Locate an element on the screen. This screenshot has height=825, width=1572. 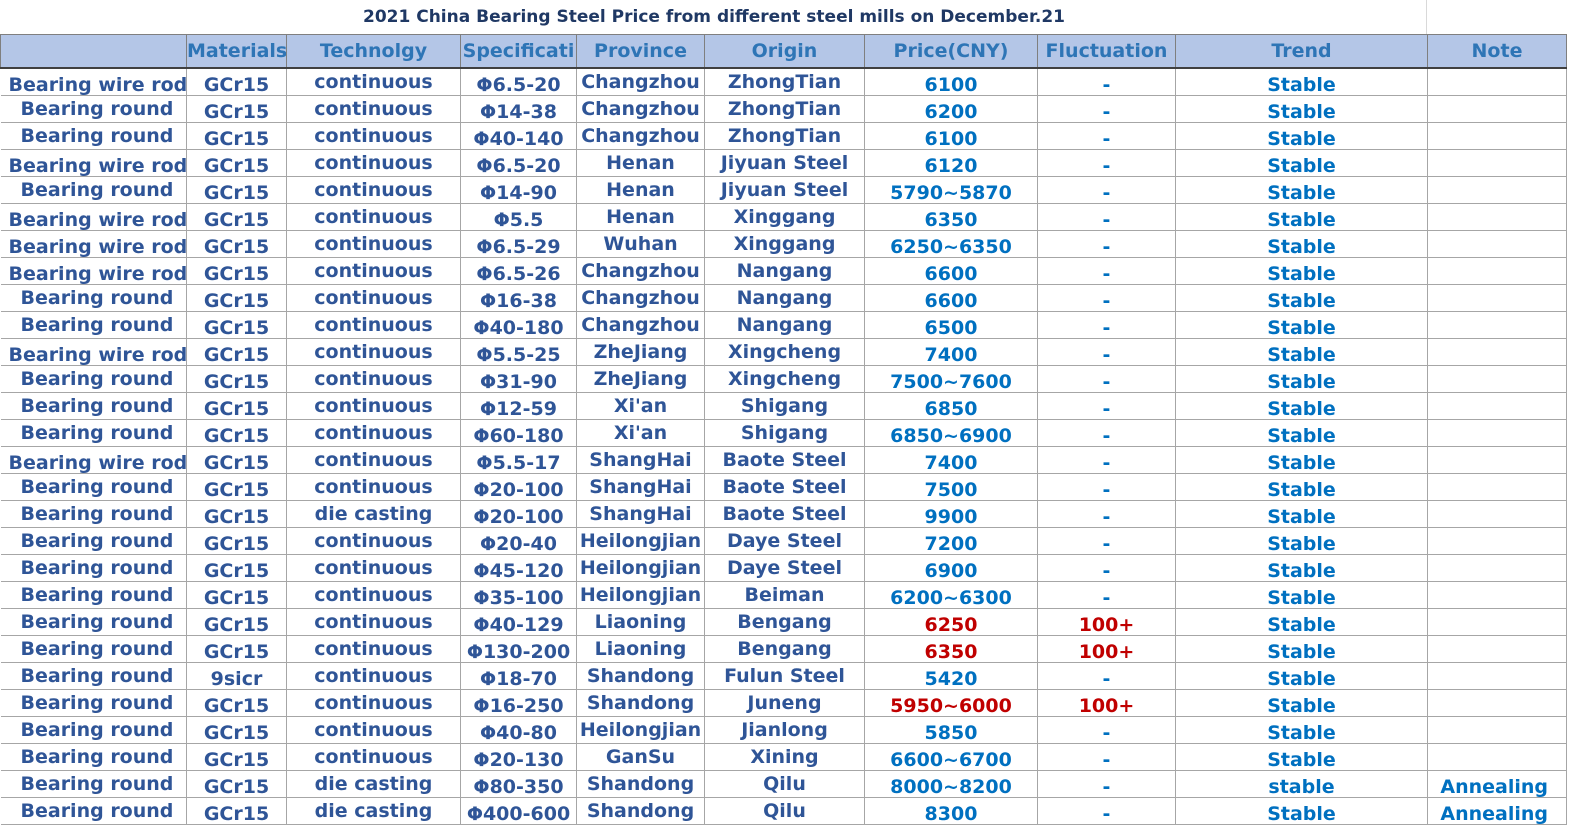
specification-cell: Φ6.5-20 is located at coordinates (518, 163).